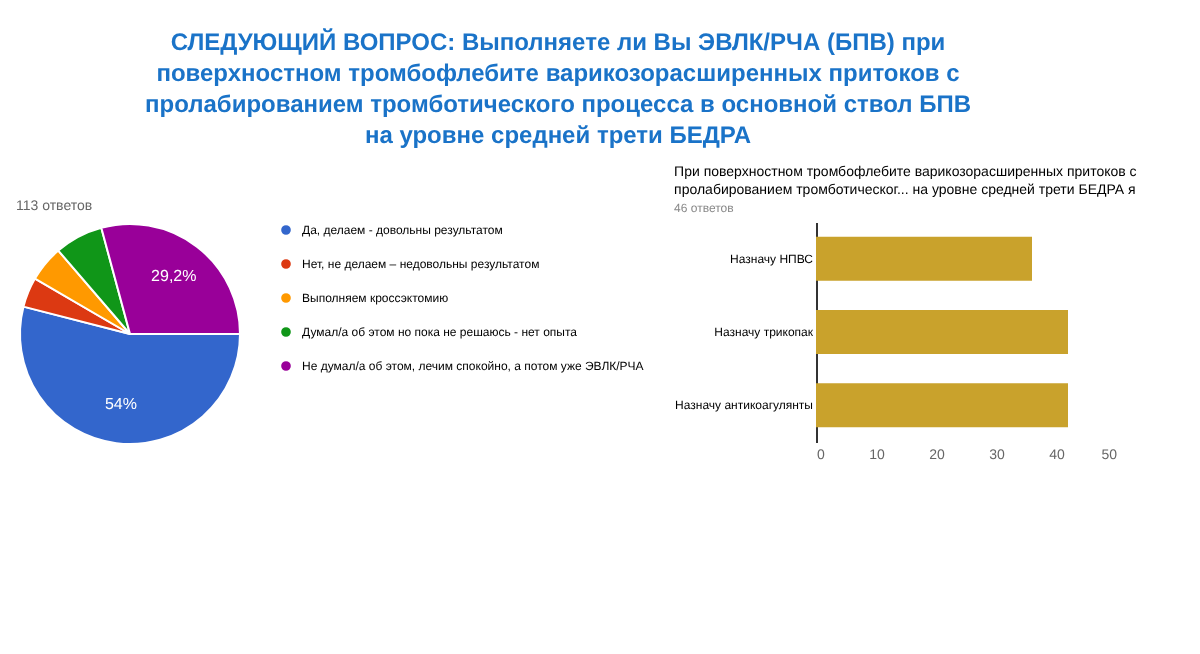  What do you see at coordinates (120, 404) in the screenshot?
I see `data-label: 54%` at bounding box center [120, 404].